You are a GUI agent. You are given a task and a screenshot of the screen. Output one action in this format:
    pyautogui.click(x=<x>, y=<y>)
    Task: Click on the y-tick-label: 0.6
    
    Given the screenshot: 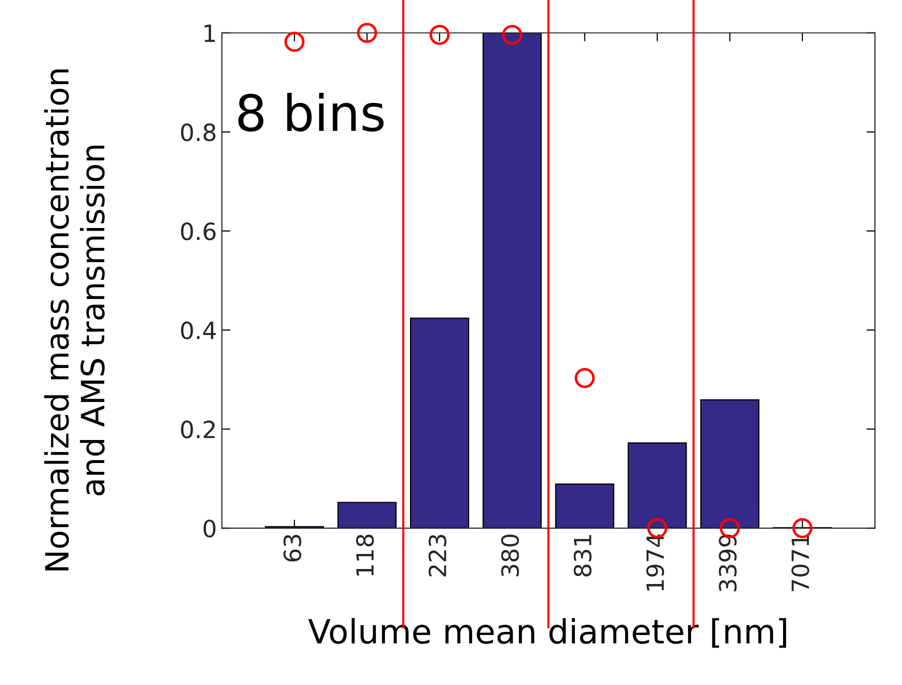 What is the action you would take?
    pyautogui.click(x=198, y=231)
    